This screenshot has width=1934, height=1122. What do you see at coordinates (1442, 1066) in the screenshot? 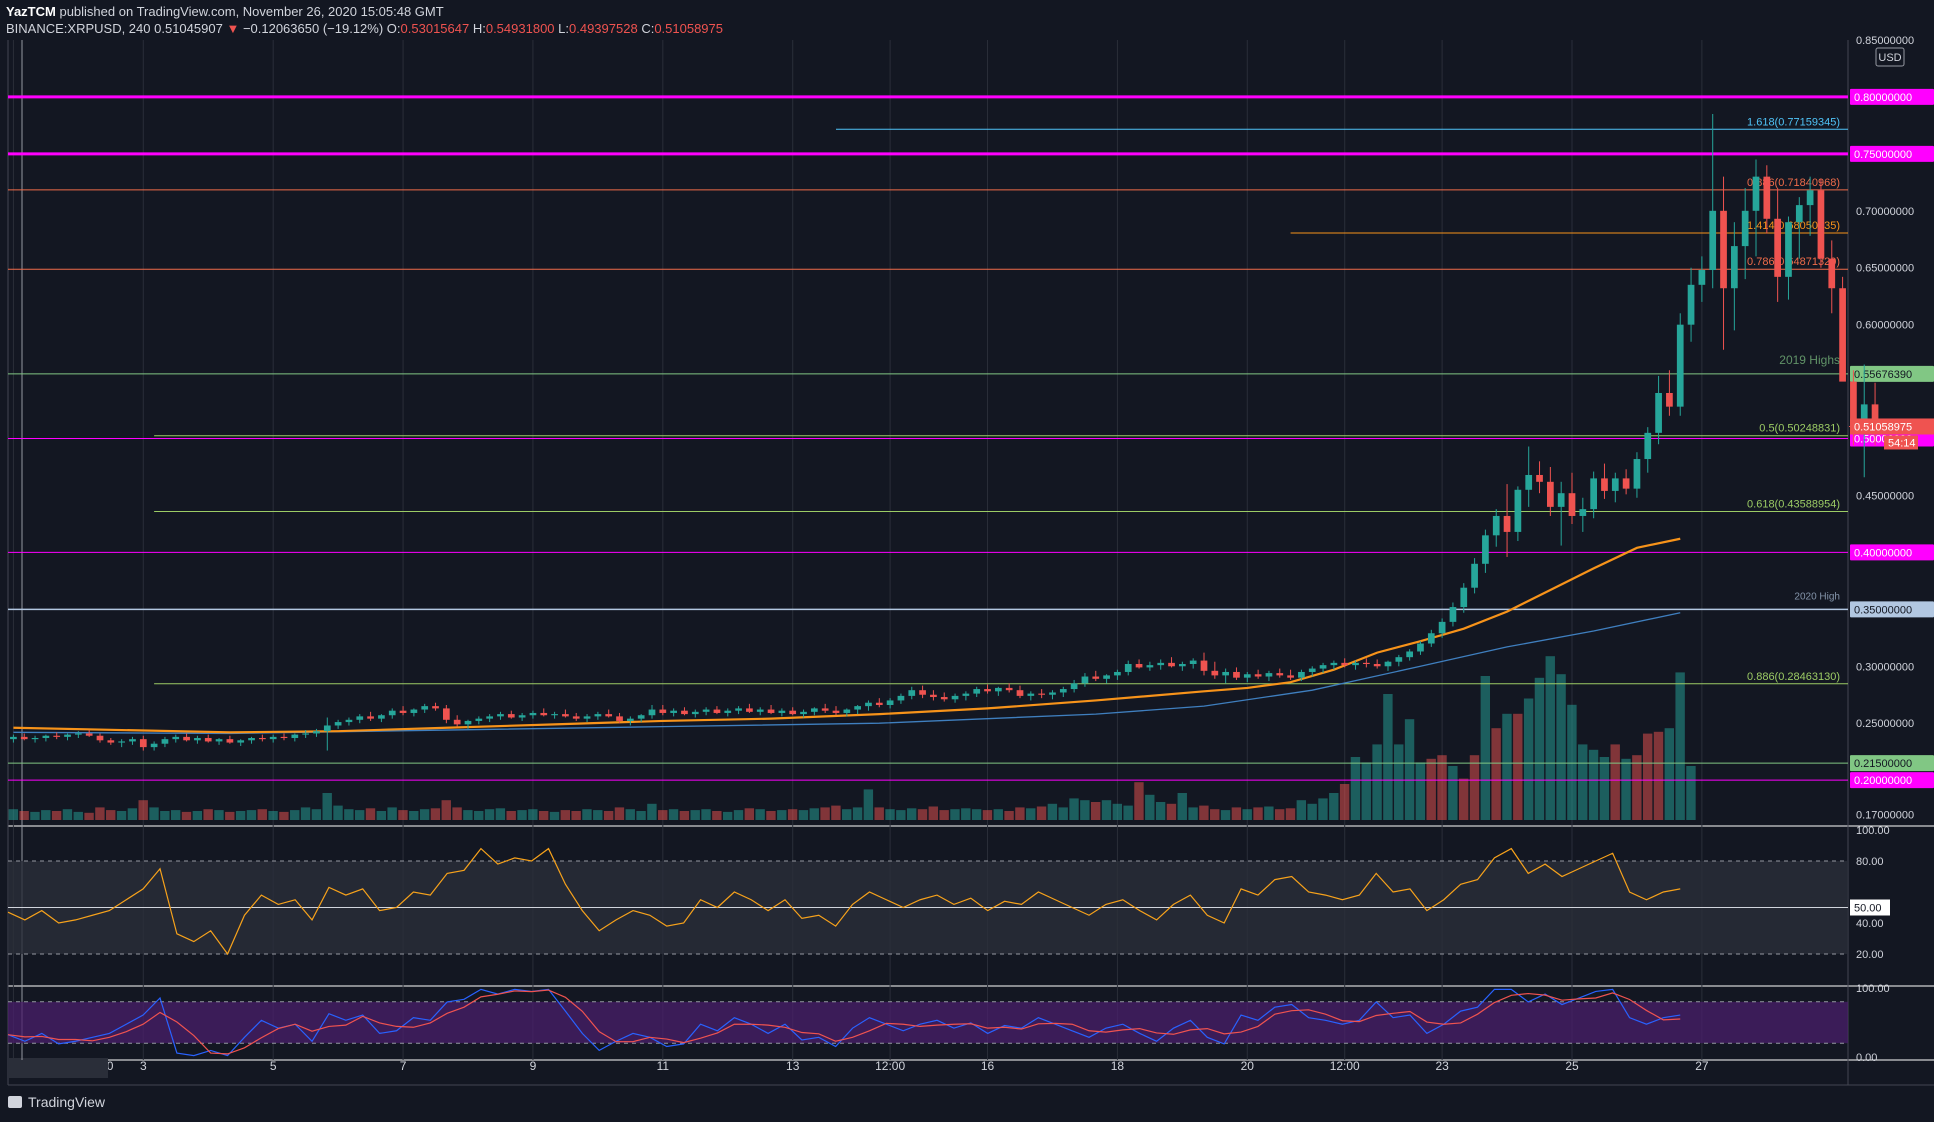
I see `x-tick-label: 23` at bounding box center [1442, 1066].